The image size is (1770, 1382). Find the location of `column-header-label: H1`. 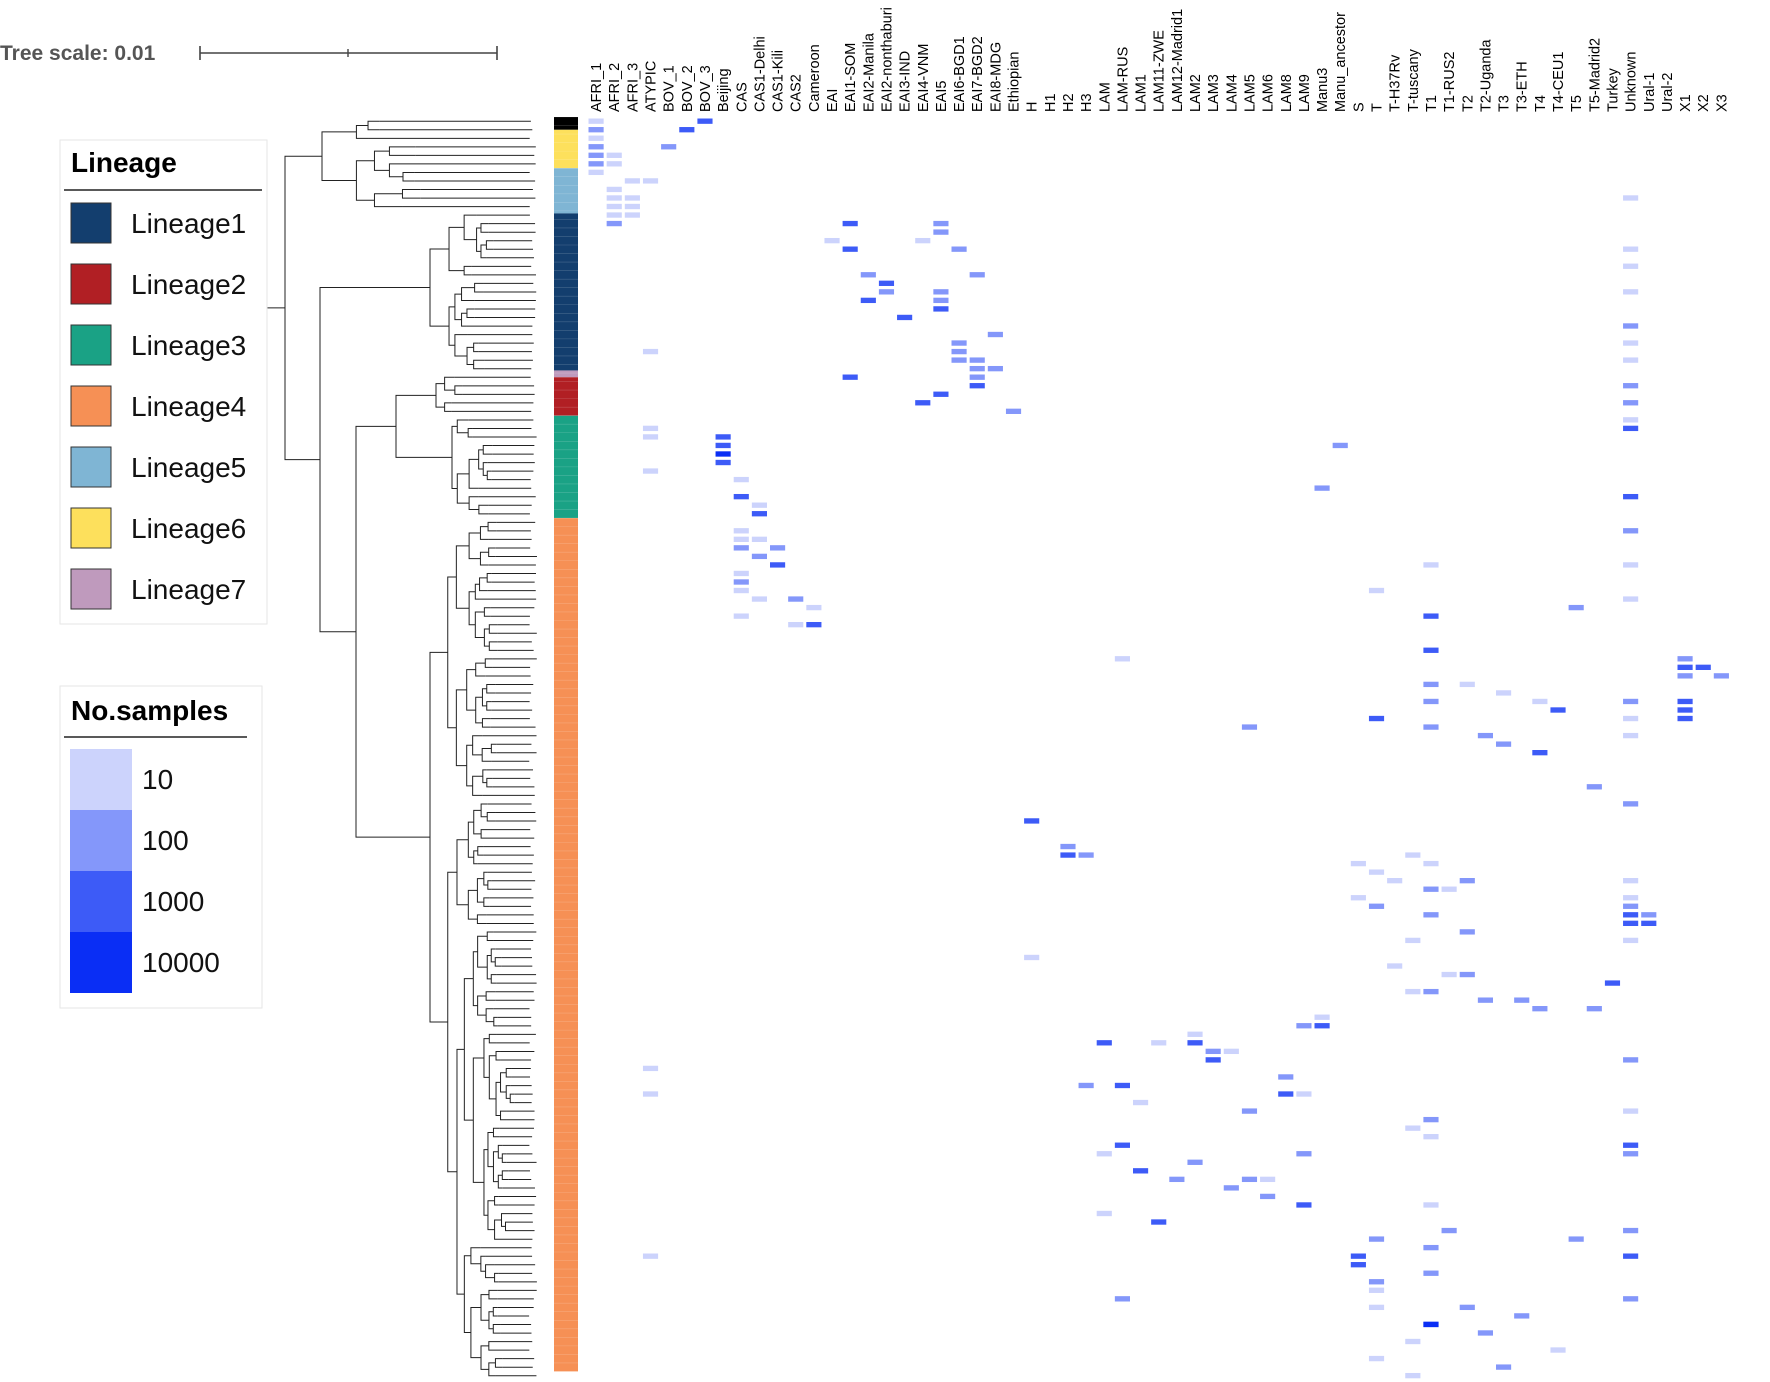

column-header-label: H1 is located at coordinates (1051, 102).